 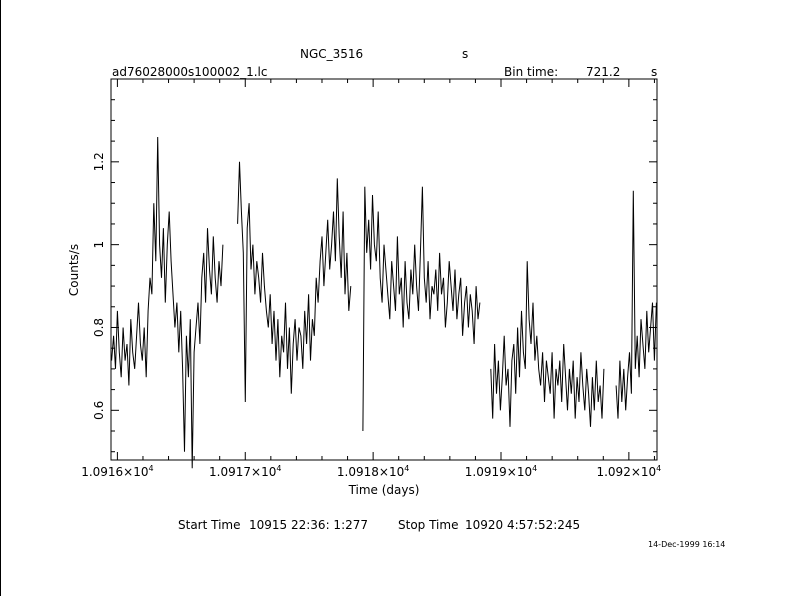 What do you see at coordinates (687, 544) in the screenshot?
I see `plot-timestamp: 14-Dec-1999 16:14` at bounding box center [687, 544].